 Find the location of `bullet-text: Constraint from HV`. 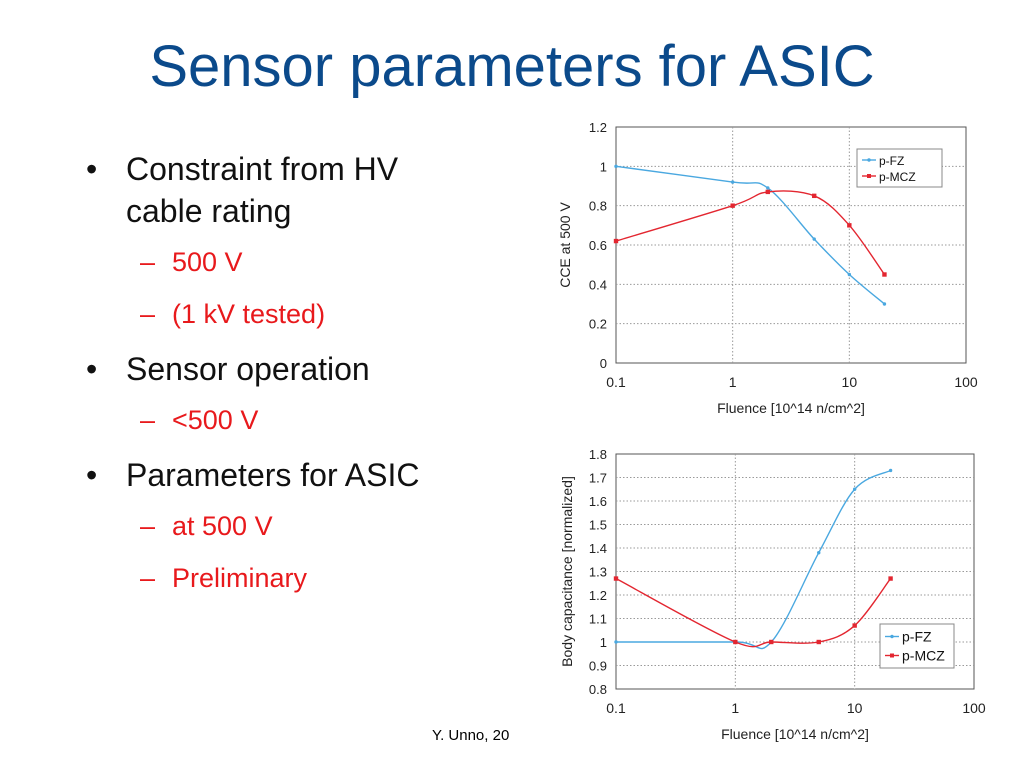

bullet-text: Constraint from HV is located at coordinates (262, 169).